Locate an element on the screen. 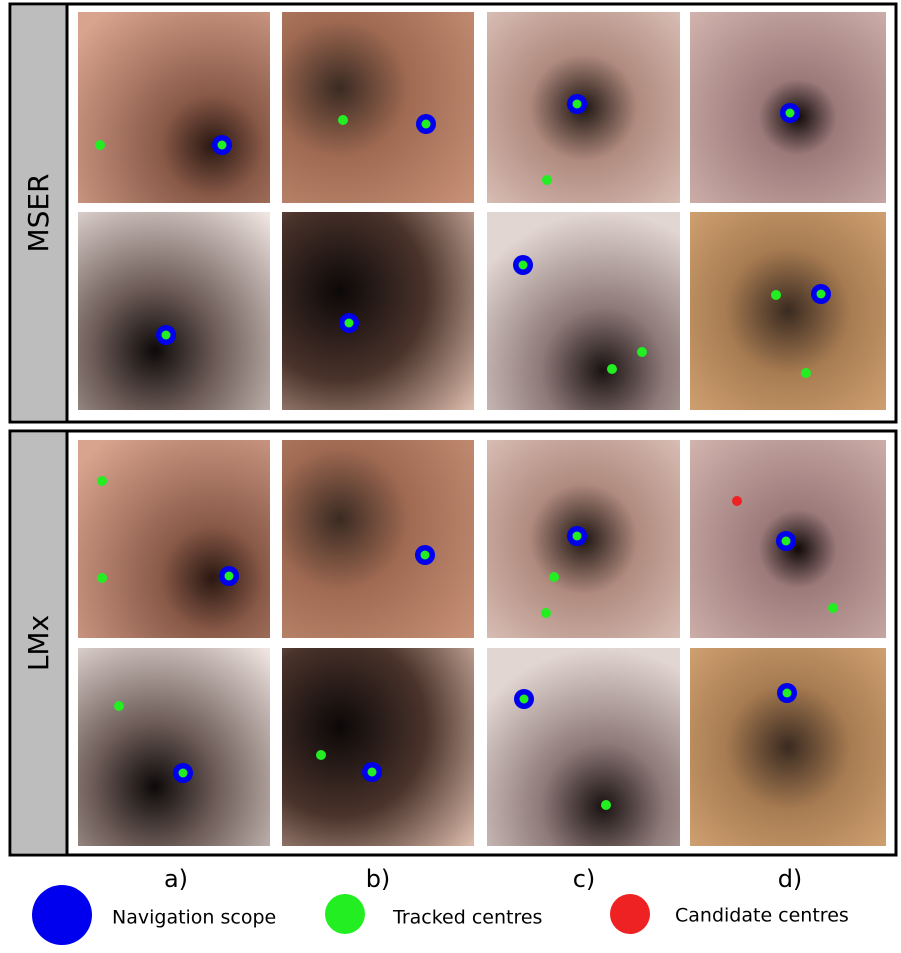  column-label: a) is located at coordinates (176, 879).